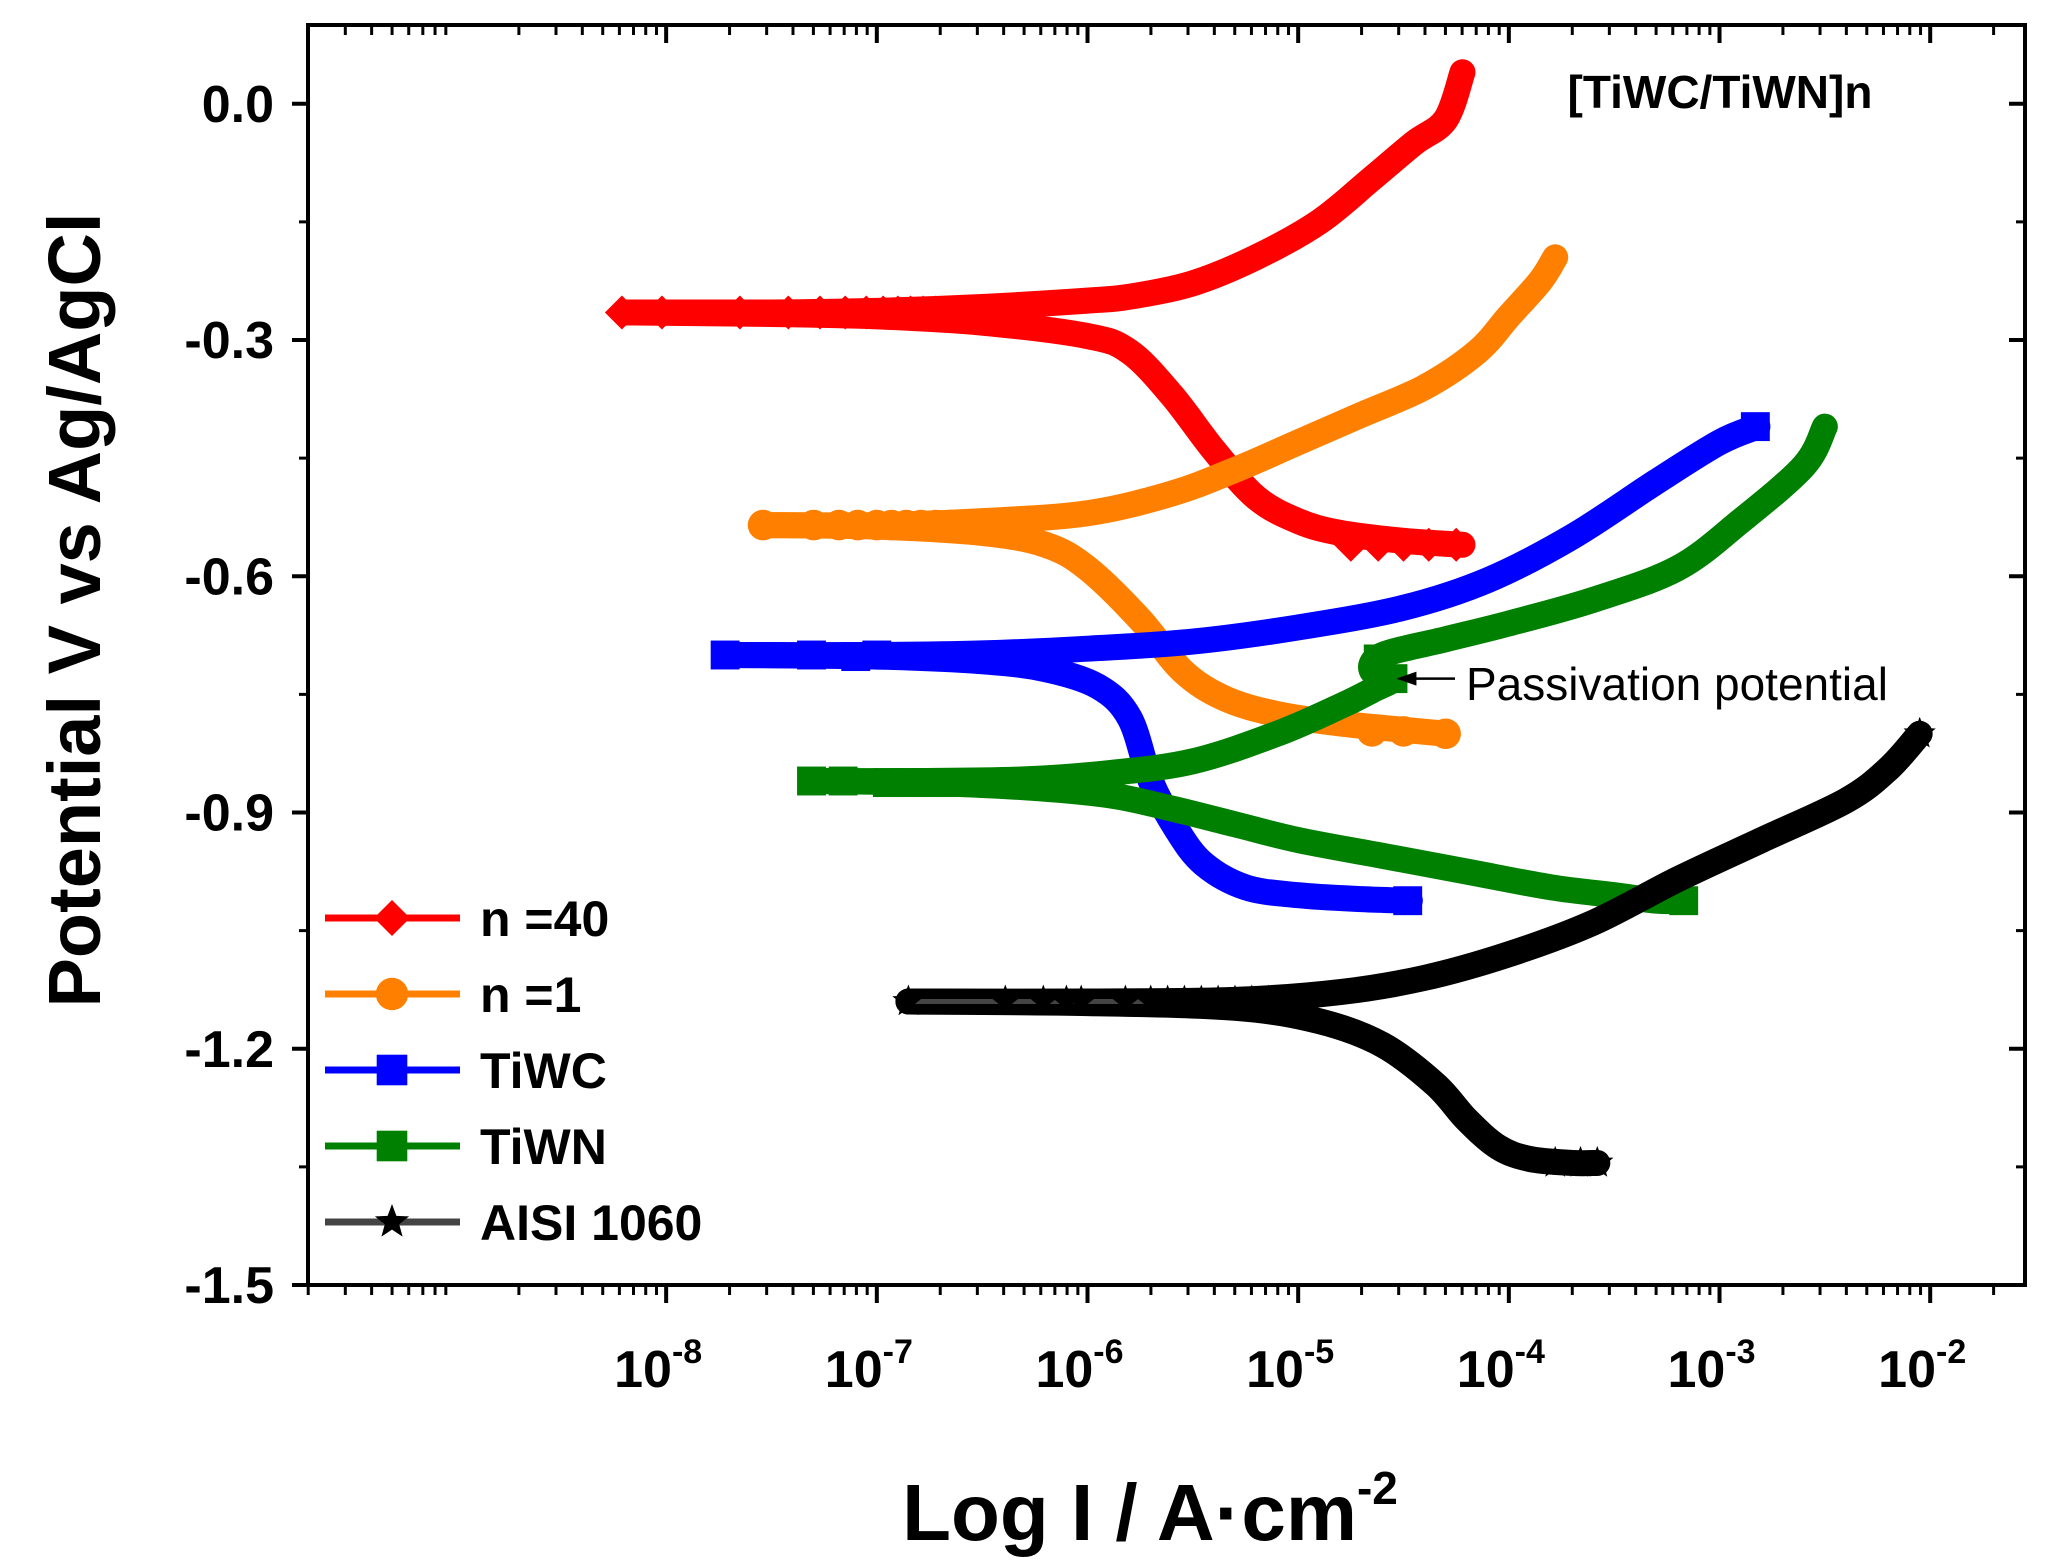 Image resolution: width=2050 pixels, height=1561 pixels. What do you see at coordinates (74, 610) in the screenshot?
I see `y-axis-title: Potential V vs Ag/AgCl` at bounding box center [74, 610].